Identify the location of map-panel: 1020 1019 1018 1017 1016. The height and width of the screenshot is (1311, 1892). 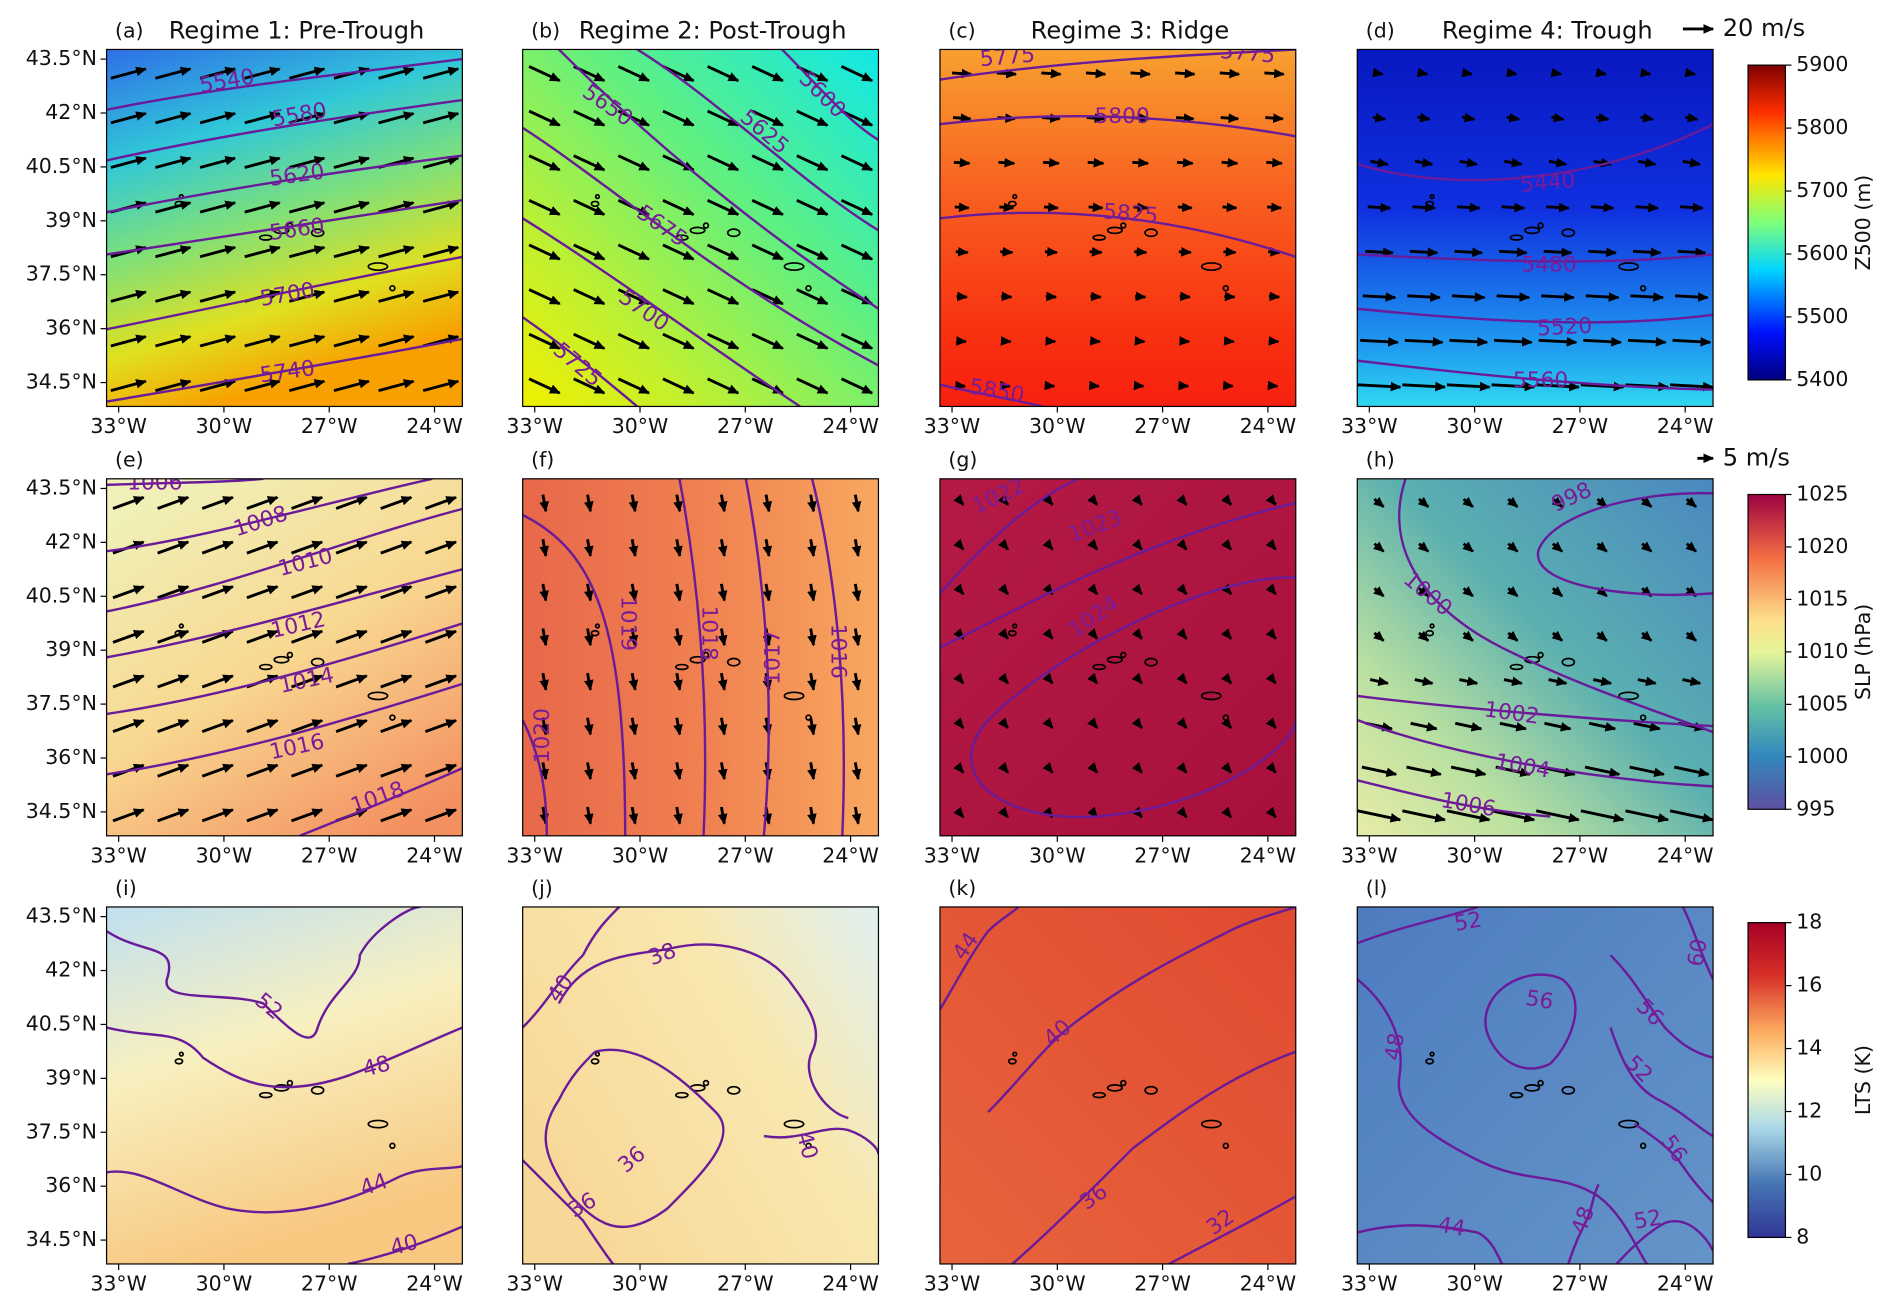
(701, 657).